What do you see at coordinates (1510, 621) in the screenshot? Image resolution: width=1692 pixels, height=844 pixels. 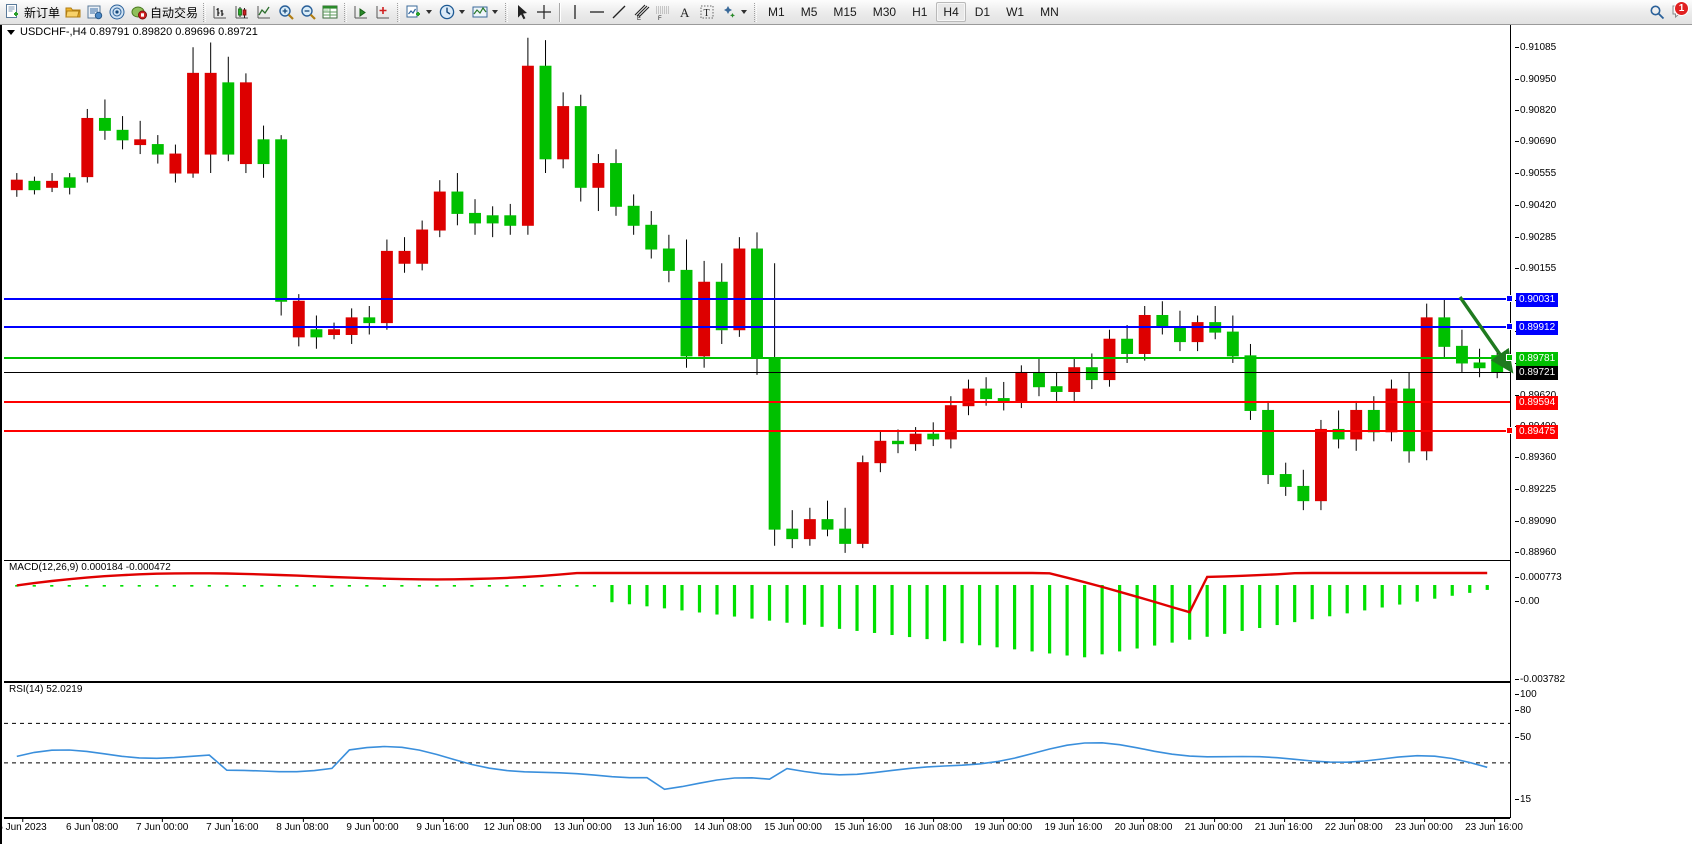 I see `macd-axis-line` at bounding box center [1510, 621].